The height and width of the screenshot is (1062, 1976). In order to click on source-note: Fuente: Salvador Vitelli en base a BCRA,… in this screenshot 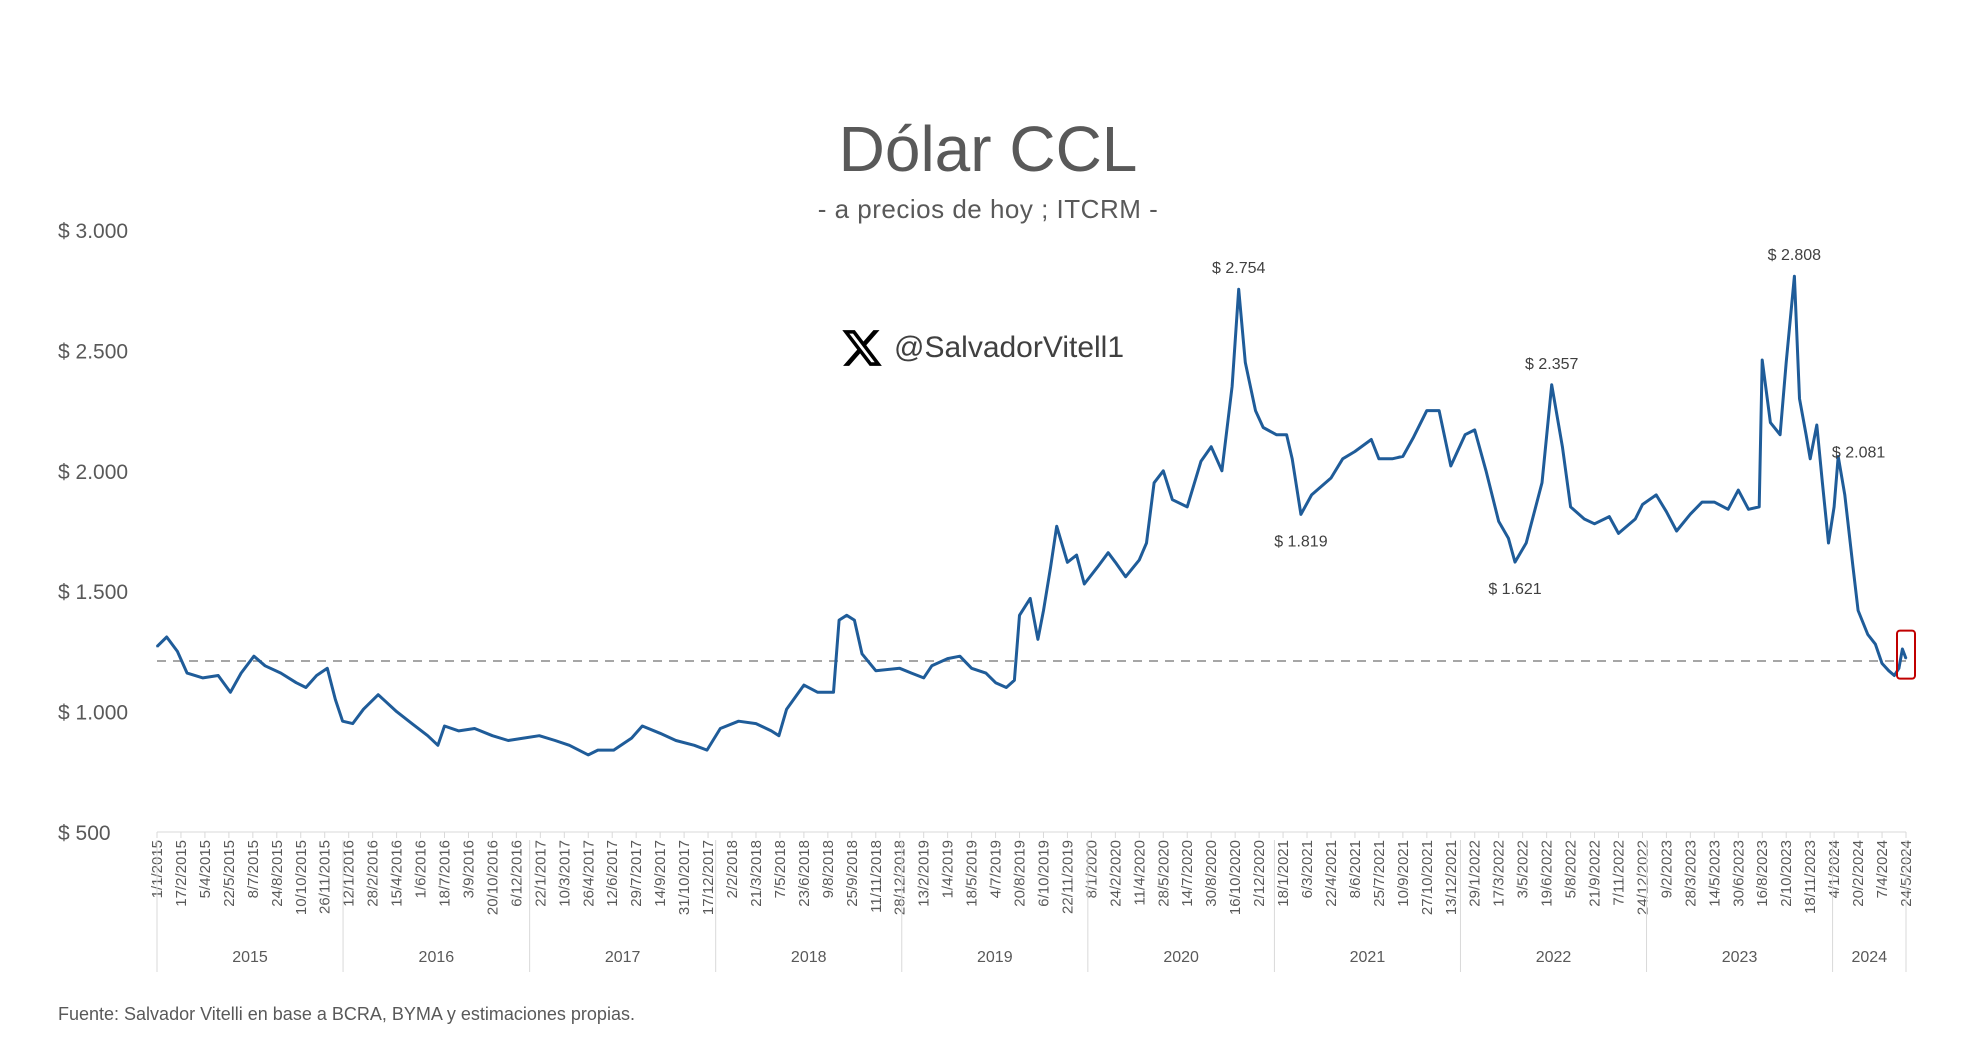, I will do `click(346, 1014)`.